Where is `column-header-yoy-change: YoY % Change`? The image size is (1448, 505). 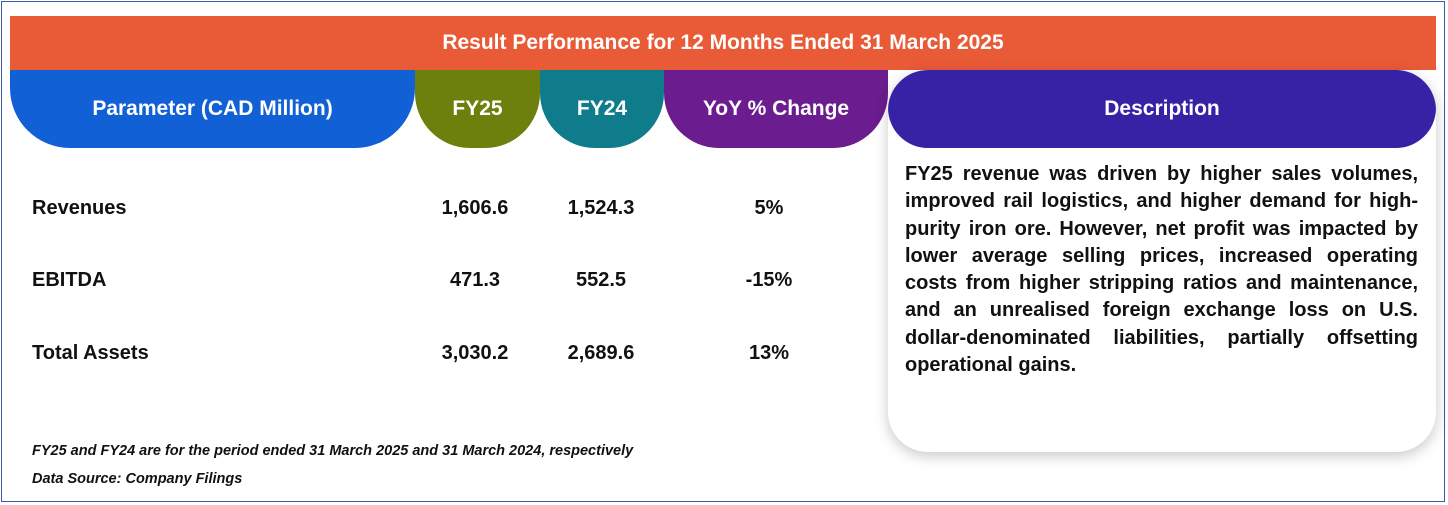
column-header-yoy-change: YoY % Change is located at coordinates (776, 109).